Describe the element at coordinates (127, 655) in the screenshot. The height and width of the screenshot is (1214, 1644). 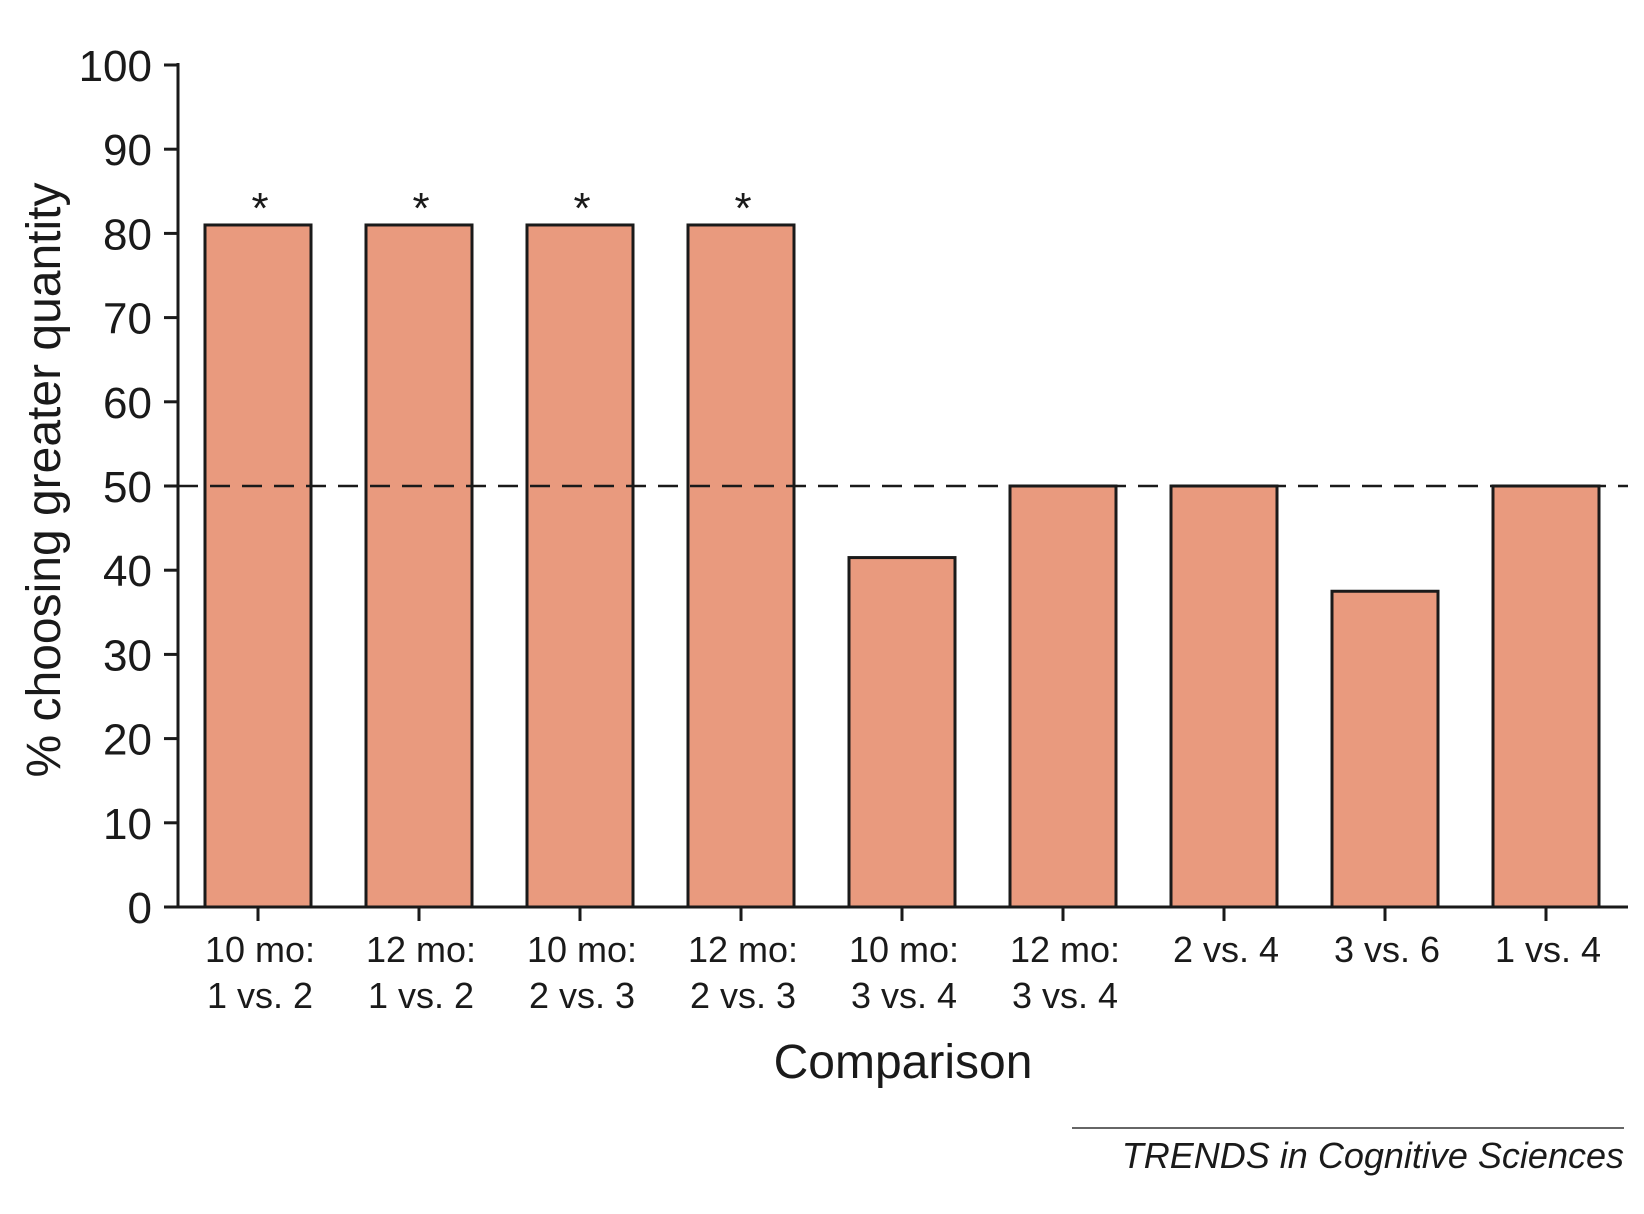
I see `y-tick-label: 30` at that location.